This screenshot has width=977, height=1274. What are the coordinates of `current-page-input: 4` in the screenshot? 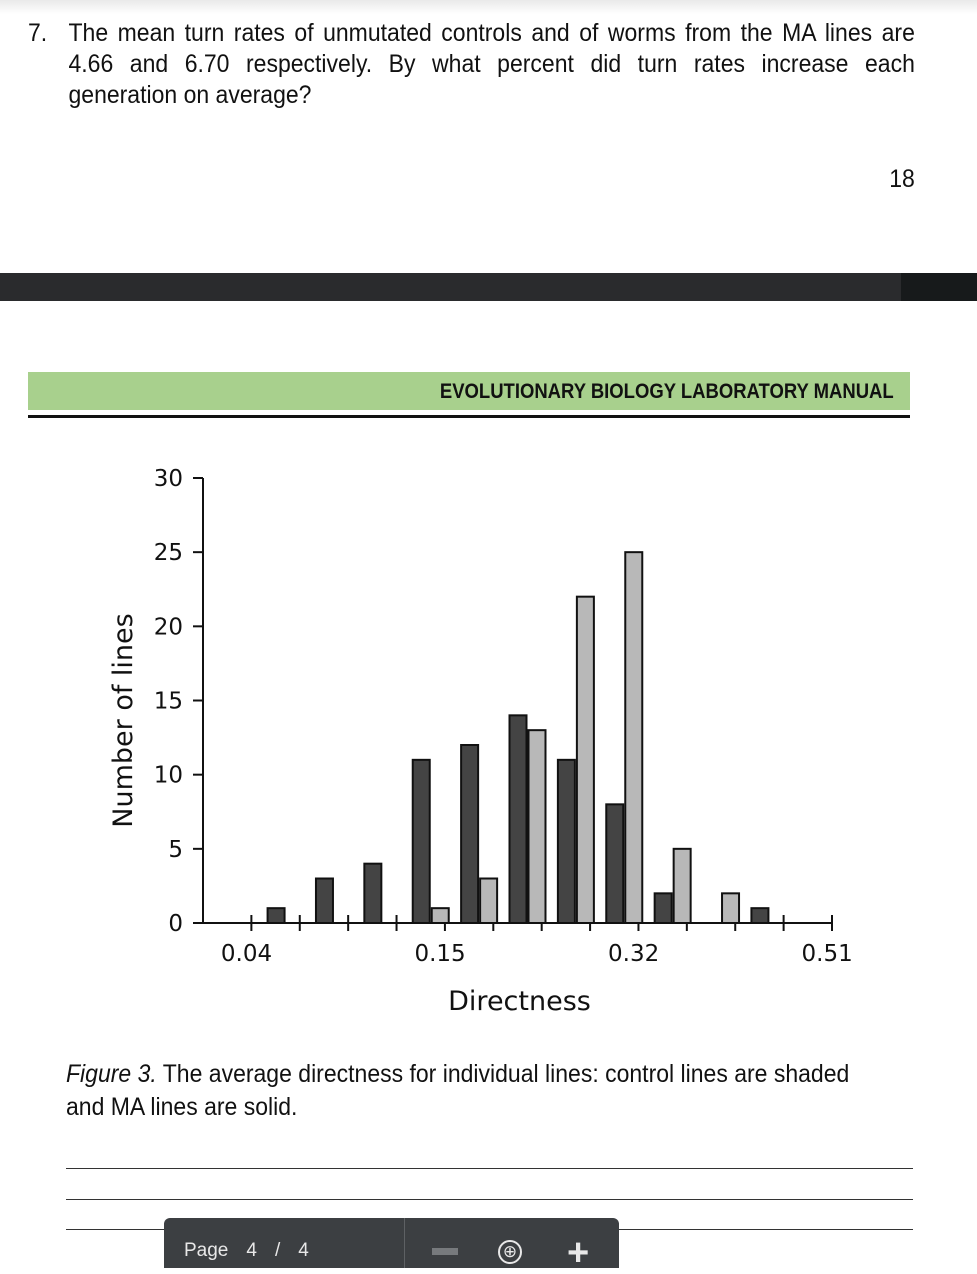 It's located at (251, 1250).